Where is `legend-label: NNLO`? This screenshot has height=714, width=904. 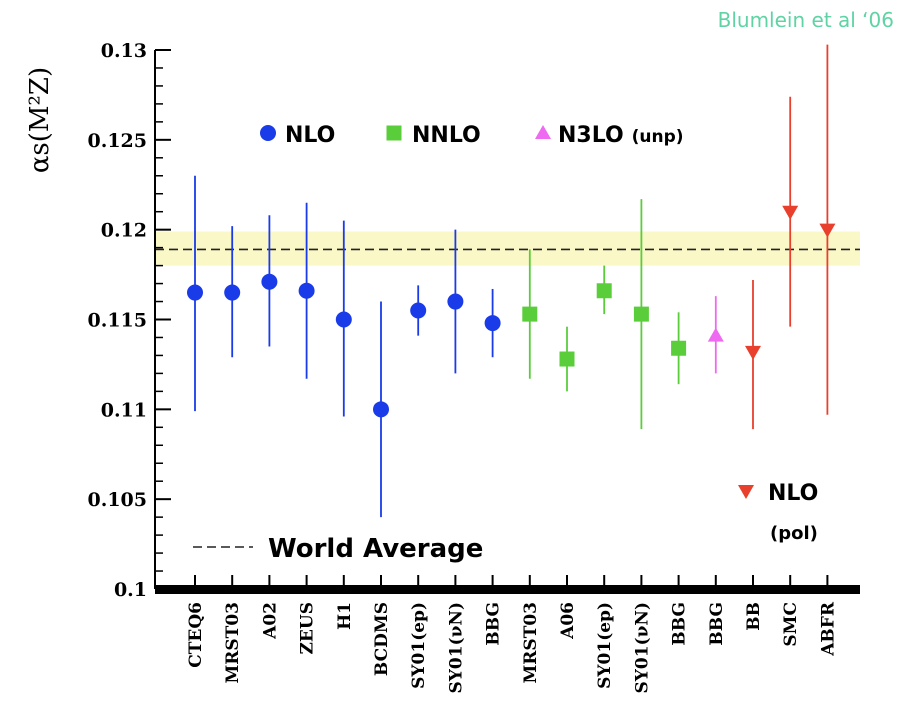 legend-label: NNLO is located at coordinates (446, 135).